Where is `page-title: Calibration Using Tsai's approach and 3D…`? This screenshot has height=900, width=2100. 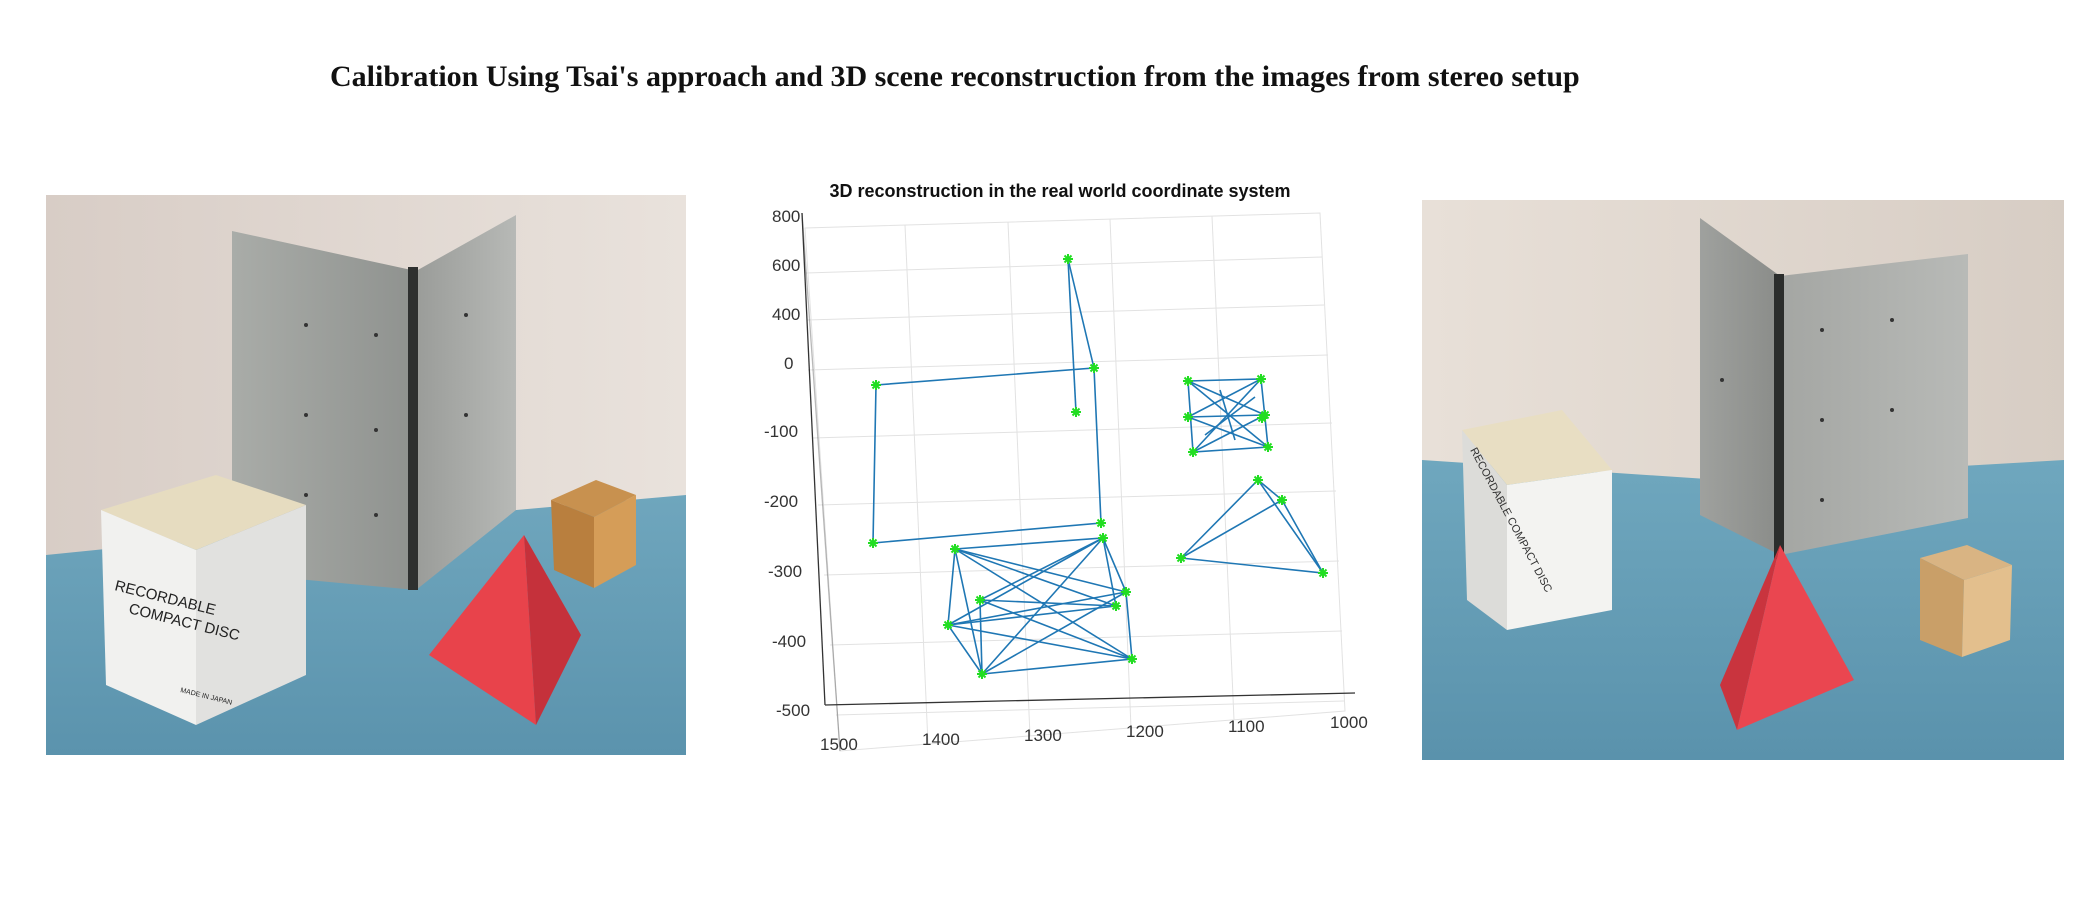
page-title: Calibration Using Tsai's approach and 3D… is located at coordinates (955, 76).